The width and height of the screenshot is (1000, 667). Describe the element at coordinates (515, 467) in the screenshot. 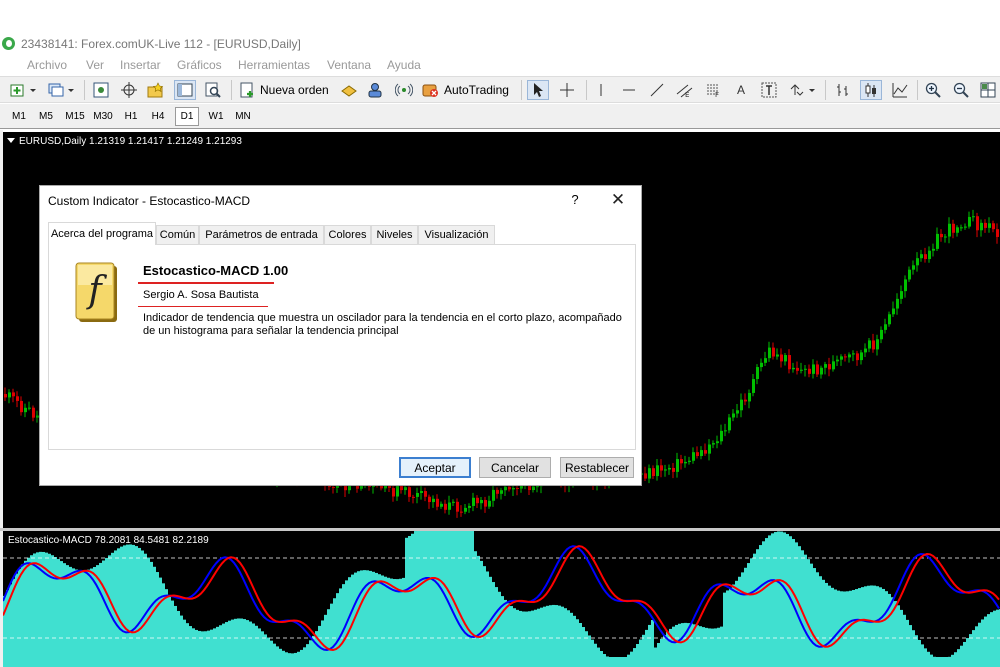

I see `cancel-button: Cancelar` at that location.